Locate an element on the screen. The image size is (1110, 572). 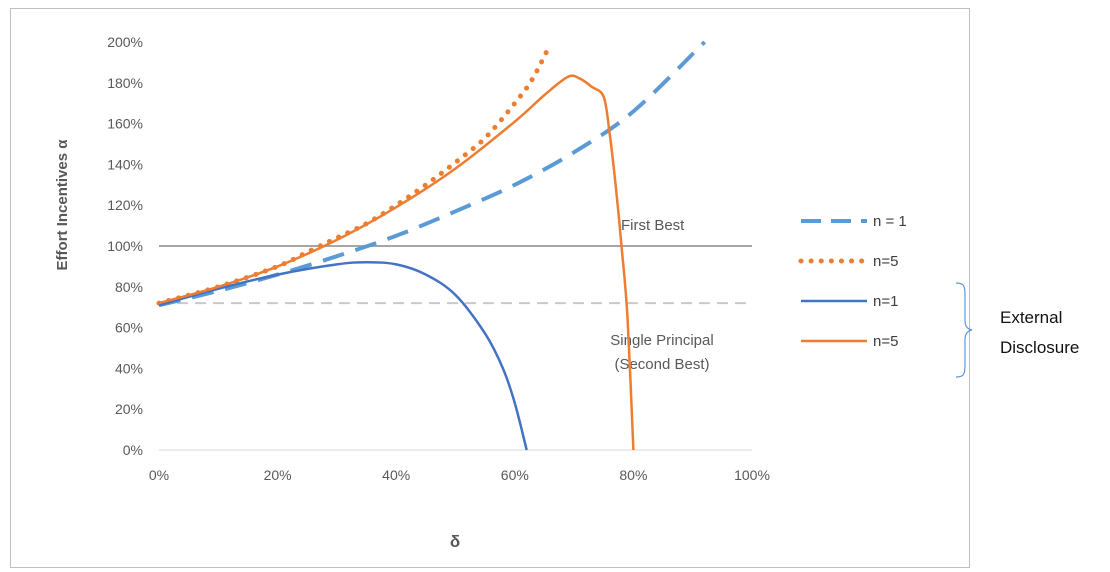
y-tick-label: 180% is located at coordinates (125, 83).